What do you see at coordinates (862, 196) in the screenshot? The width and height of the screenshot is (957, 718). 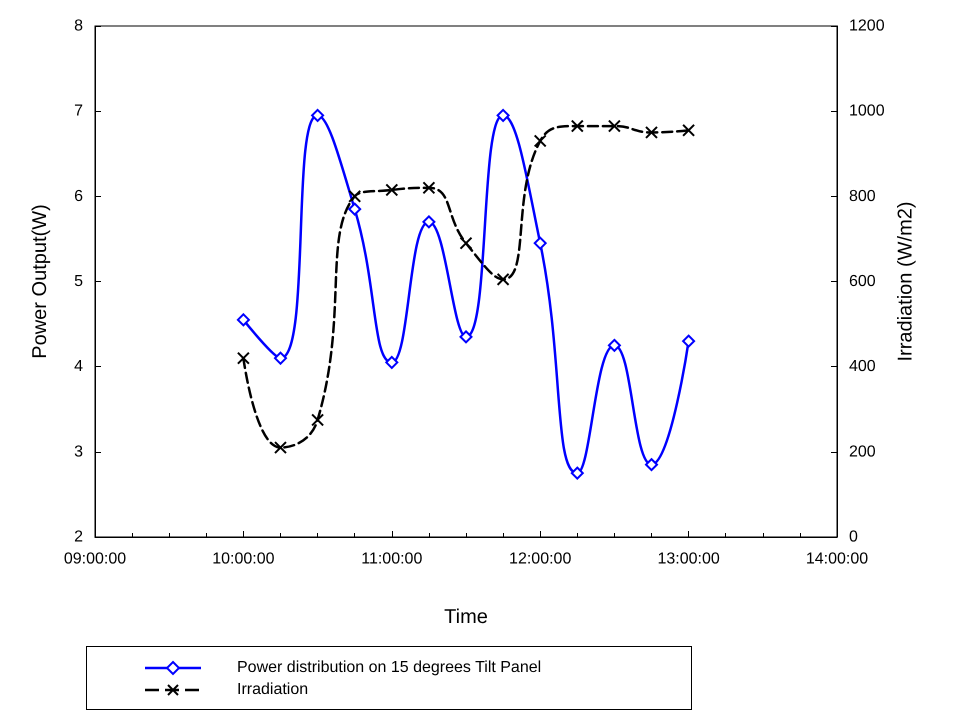 I see `y2-tick-label: 800` at bounding box center [862, 196].